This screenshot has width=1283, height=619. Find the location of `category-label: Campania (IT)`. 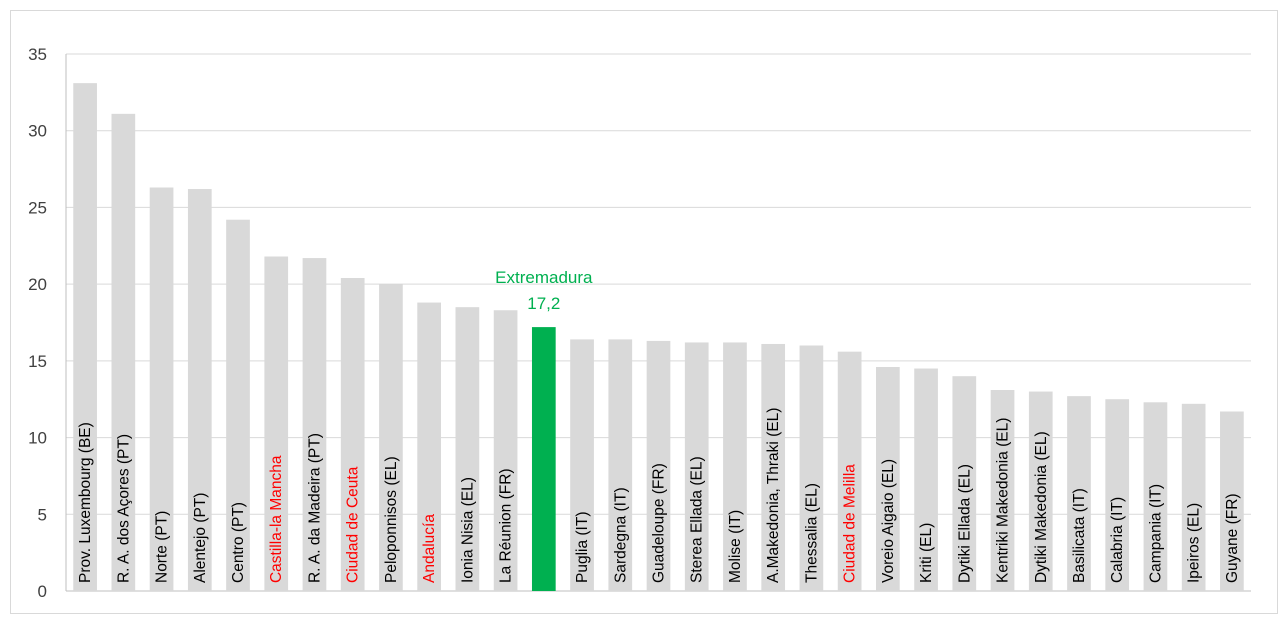

category-label: Campania (IT) is located at coordinates (1155, 533).